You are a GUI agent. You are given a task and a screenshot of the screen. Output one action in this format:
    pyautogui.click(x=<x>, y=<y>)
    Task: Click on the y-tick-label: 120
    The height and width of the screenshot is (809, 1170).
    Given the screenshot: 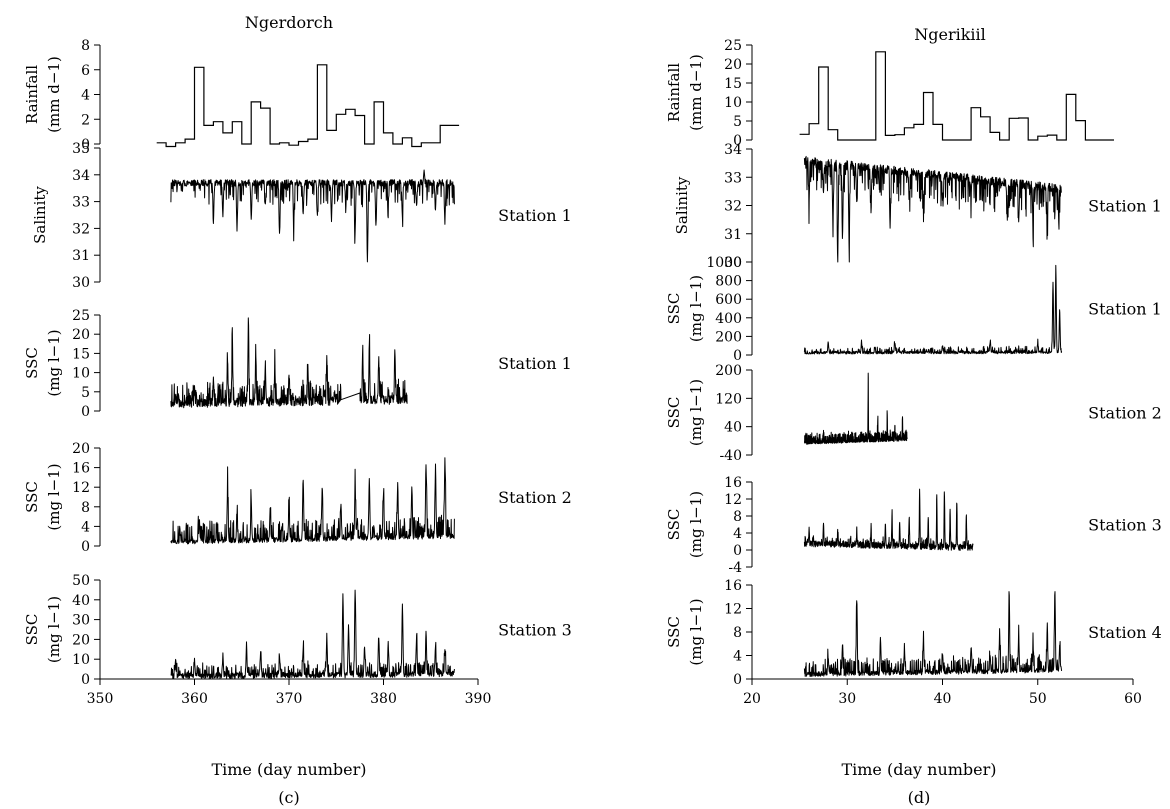 What is the action you would take?
    pyautogui.click(x=728, y=399)
    